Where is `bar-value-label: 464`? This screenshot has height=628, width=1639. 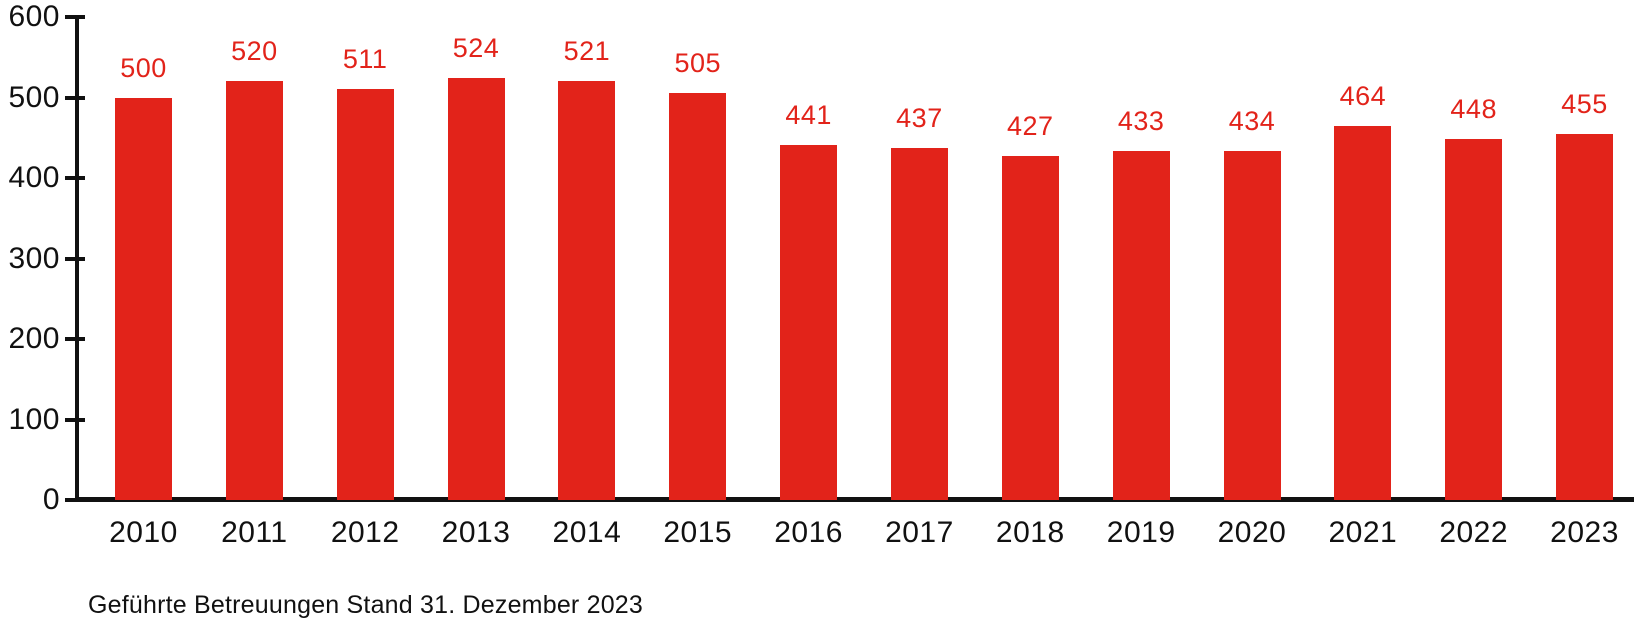 bar-value-label: 464 is located at coordinates (1363, 96).